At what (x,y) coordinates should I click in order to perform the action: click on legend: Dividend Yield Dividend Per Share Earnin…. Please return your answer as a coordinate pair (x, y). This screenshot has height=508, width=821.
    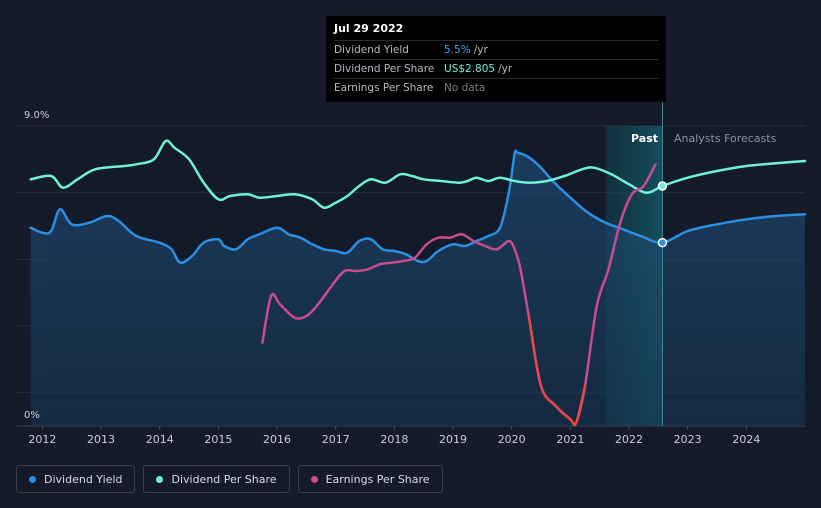
    Looking at the image, I should click on (229, 479).